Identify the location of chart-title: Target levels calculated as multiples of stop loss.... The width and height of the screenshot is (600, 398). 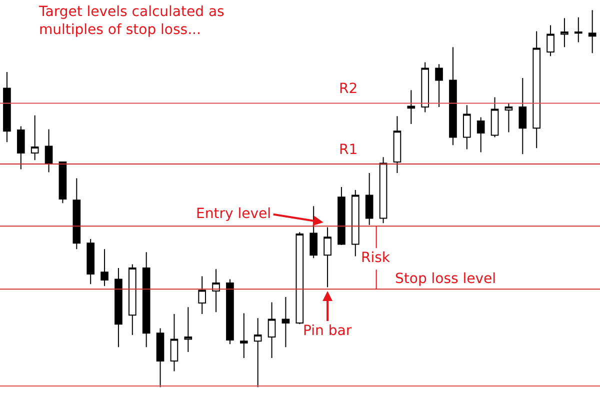
(131, 21).